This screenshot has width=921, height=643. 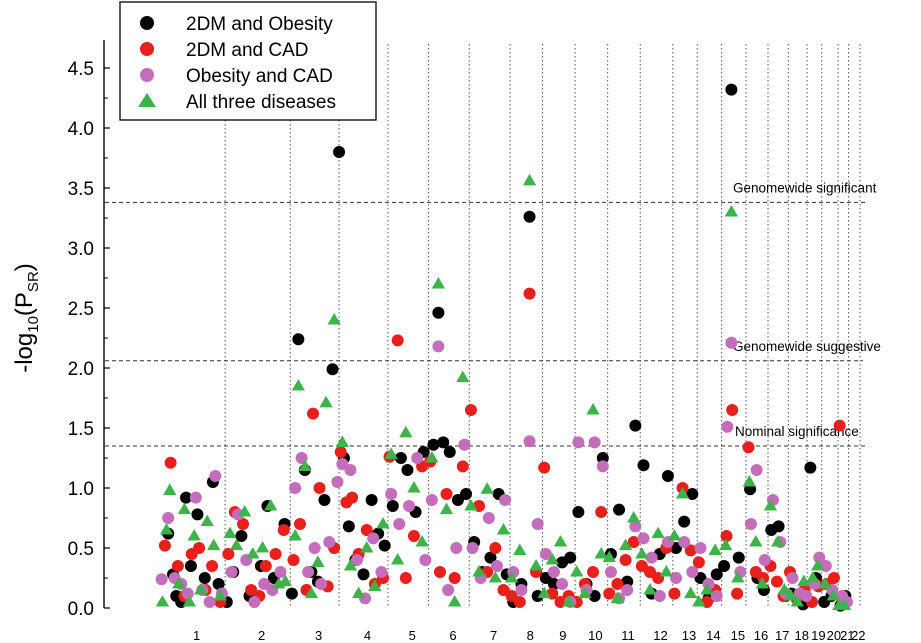 I want to click on threshold-label: Nominal significance, so click(x=797, y=431).